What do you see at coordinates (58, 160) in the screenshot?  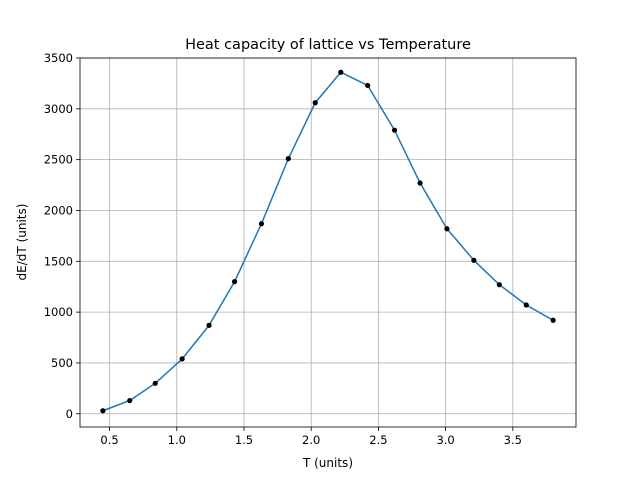 I see `y-tick-label: 2500` at bounding box center [58, 160].